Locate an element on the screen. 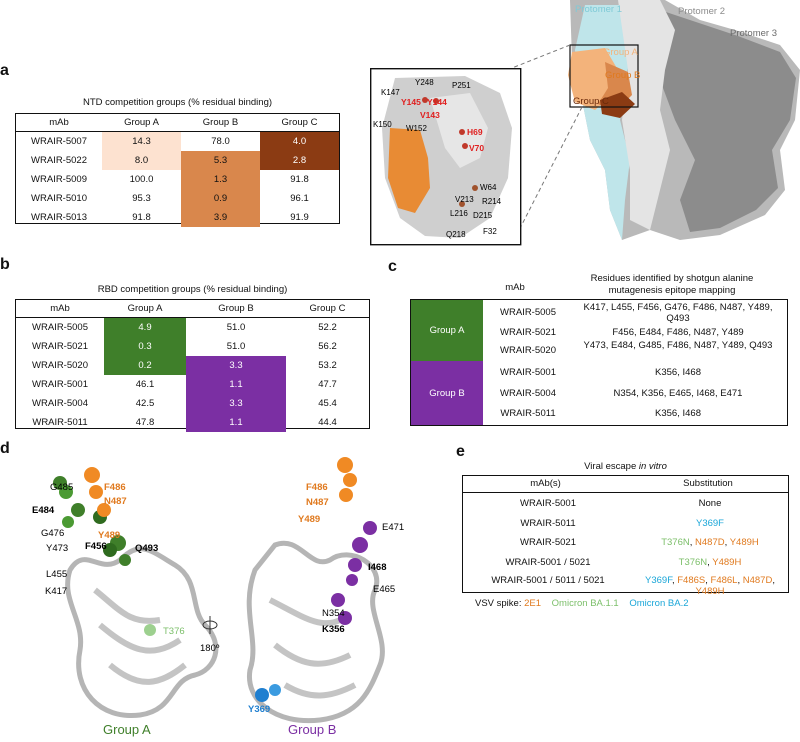 This screenshot has width=800, height=742. residue-label: E465 is located at coordinates (384, 589).